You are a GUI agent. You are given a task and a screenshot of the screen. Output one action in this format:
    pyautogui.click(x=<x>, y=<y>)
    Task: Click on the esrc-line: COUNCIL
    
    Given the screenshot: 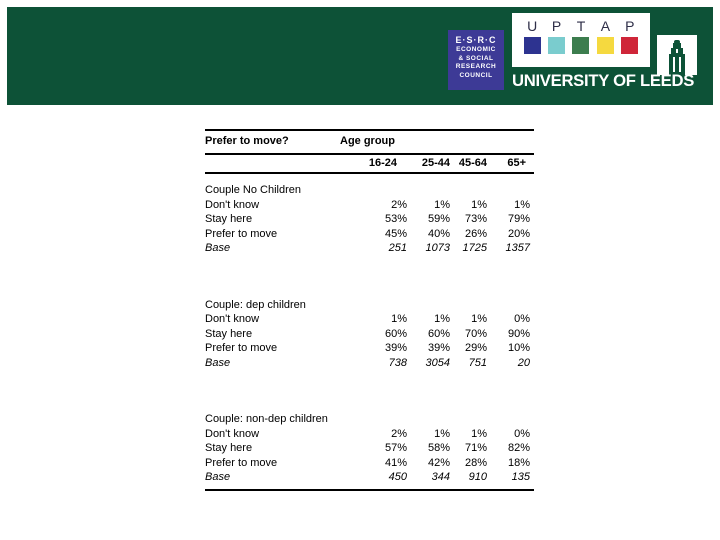 What is the action you would take?
    pyautogui.click(x=476, y=75)
    